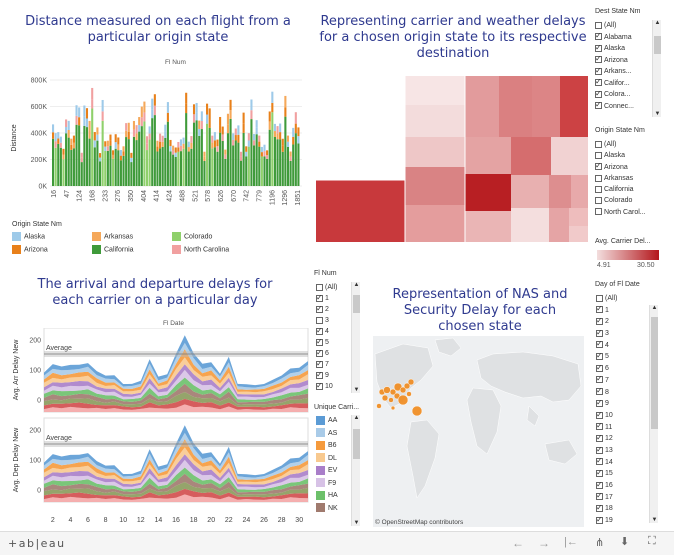 The image size is (674, 555). I want to click on filter-option: Arkansas, so click(632, 178).